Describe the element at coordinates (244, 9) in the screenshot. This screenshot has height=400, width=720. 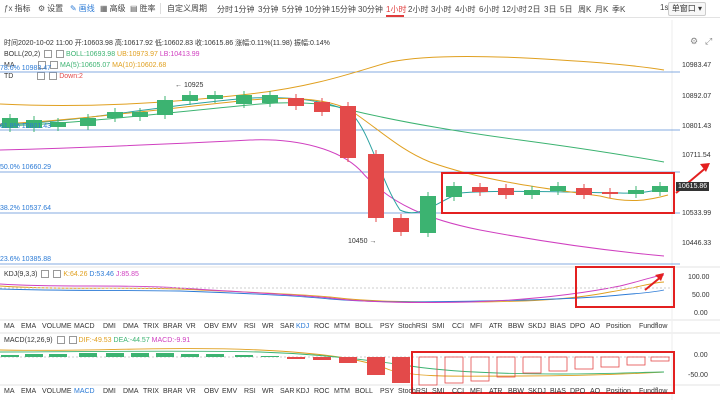
I see `period-tab: 1分钟` at that location.